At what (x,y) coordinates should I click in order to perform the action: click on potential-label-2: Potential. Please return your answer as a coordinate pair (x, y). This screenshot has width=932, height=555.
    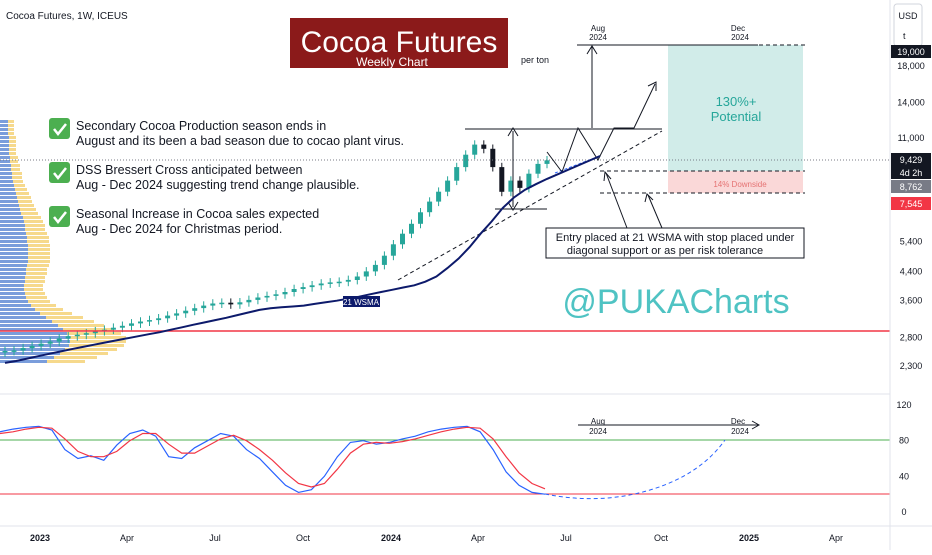
    Looking at the image, I should click on (736, 116).